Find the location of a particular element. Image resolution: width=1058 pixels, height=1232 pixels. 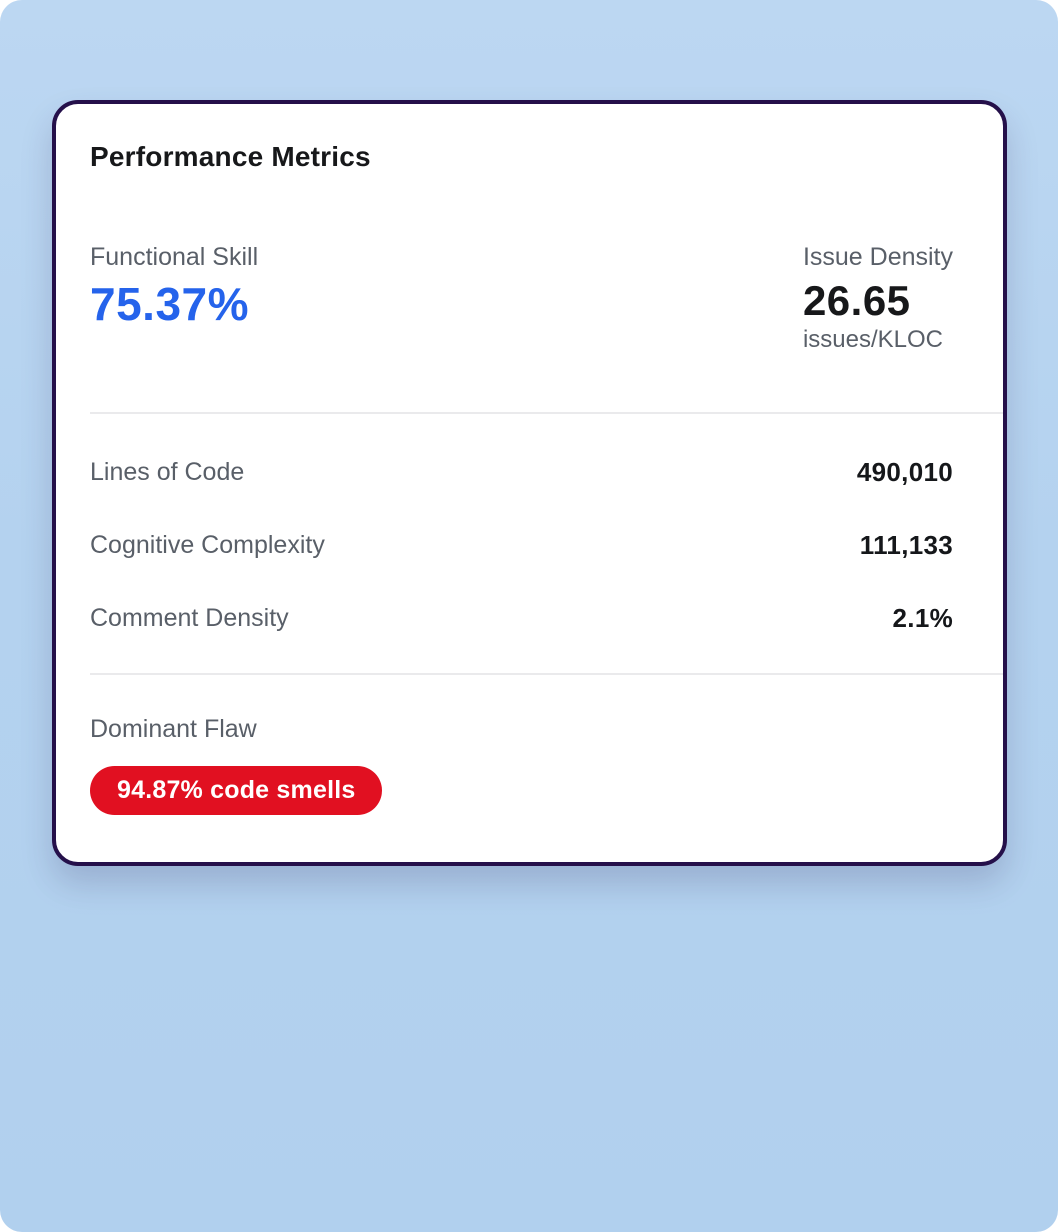

metric-row: Comment Density 2.1% is located at coordinates (546, 618).